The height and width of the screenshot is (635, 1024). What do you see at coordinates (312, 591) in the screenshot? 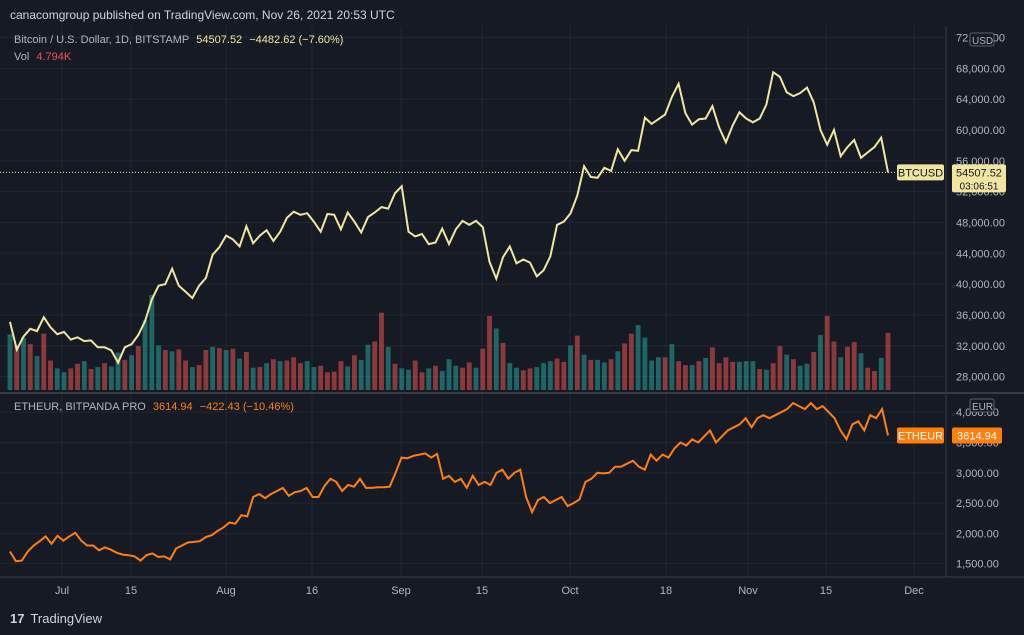
I see `x-tick-label: 16` at bounding box center [312, 591].